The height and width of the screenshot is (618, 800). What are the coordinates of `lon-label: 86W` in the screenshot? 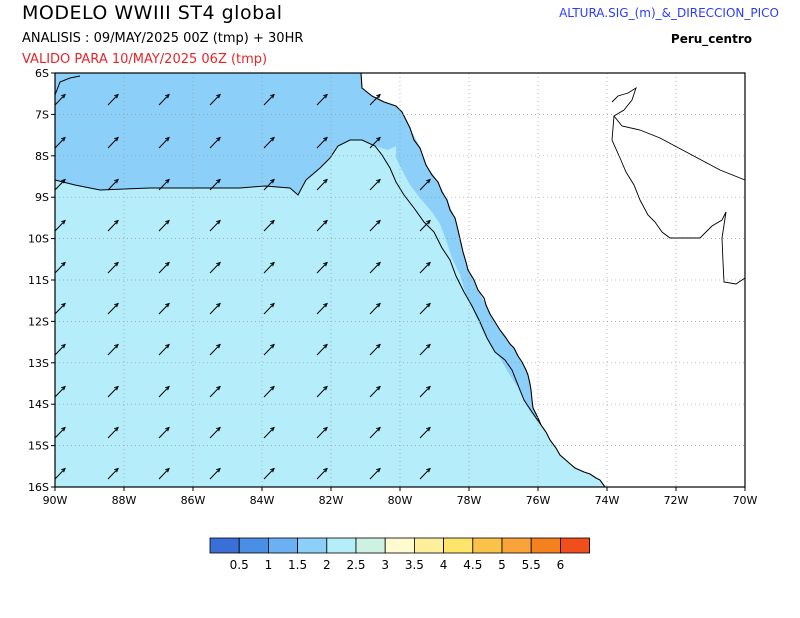 It's located at (193, 500).